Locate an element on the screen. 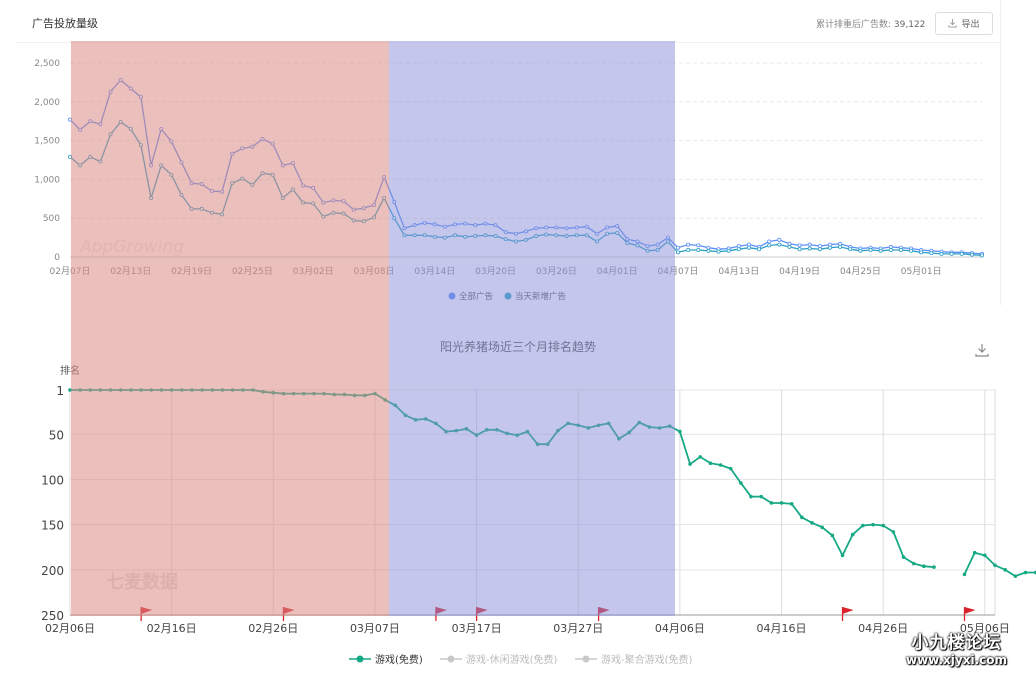 Image resolution: width=1036 pixels, height=675 pixels. y-tick-label: 1,500 is located at coordinates (47, 142).